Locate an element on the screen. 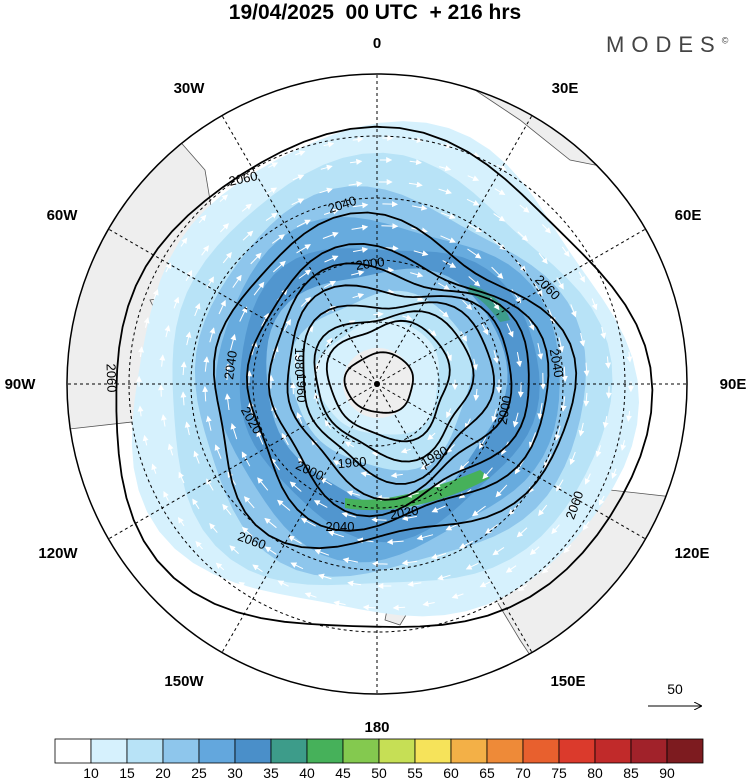  contour-label: 2000 is located at coordinates (505, 410).